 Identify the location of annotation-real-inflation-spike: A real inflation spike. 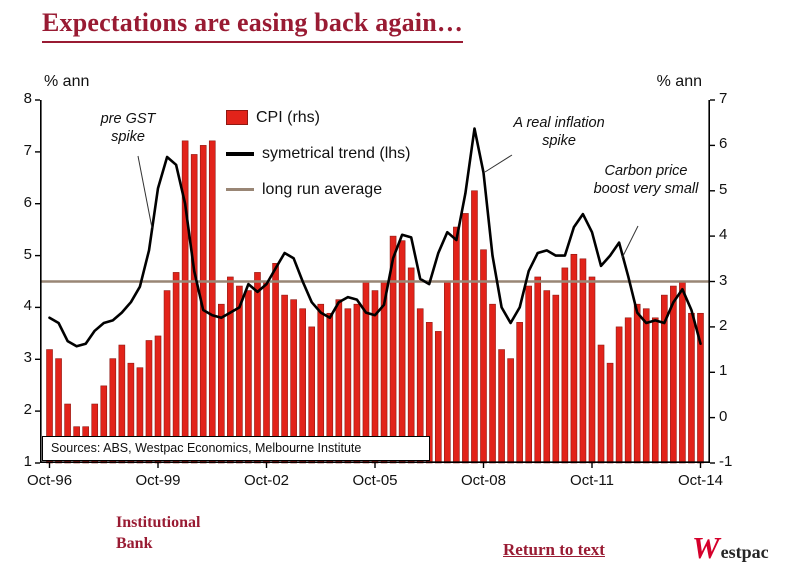
(559, 132).